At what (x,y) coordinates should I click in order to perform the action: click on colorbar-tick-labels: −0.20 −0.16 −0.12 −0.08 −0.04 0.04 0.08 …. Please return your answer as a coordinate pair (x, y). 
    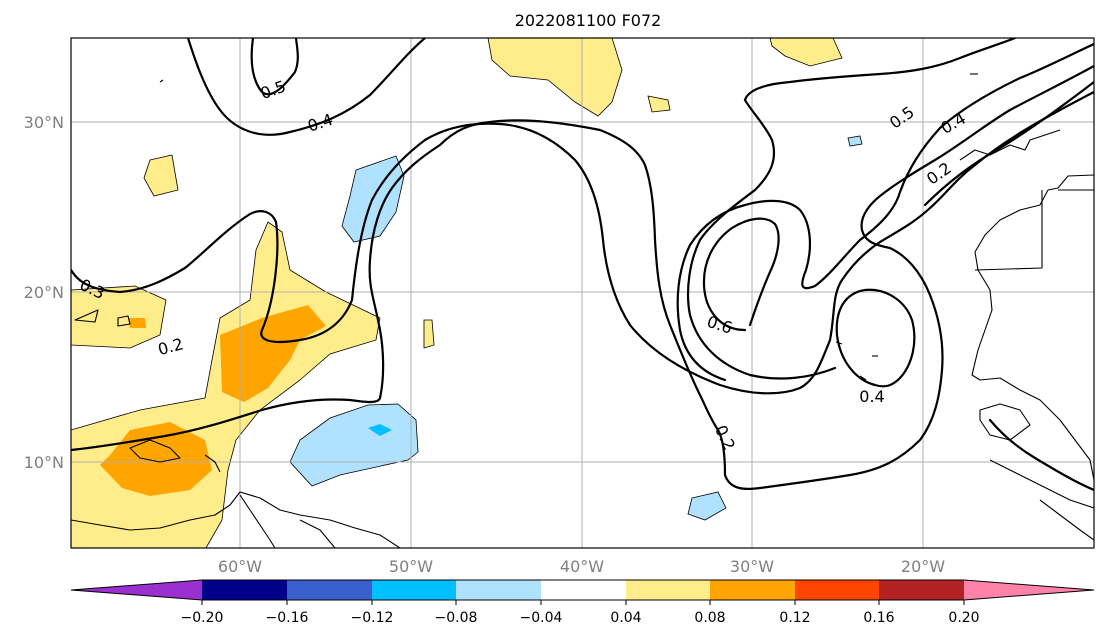
    Looking at the image, I should click on (580, 618).